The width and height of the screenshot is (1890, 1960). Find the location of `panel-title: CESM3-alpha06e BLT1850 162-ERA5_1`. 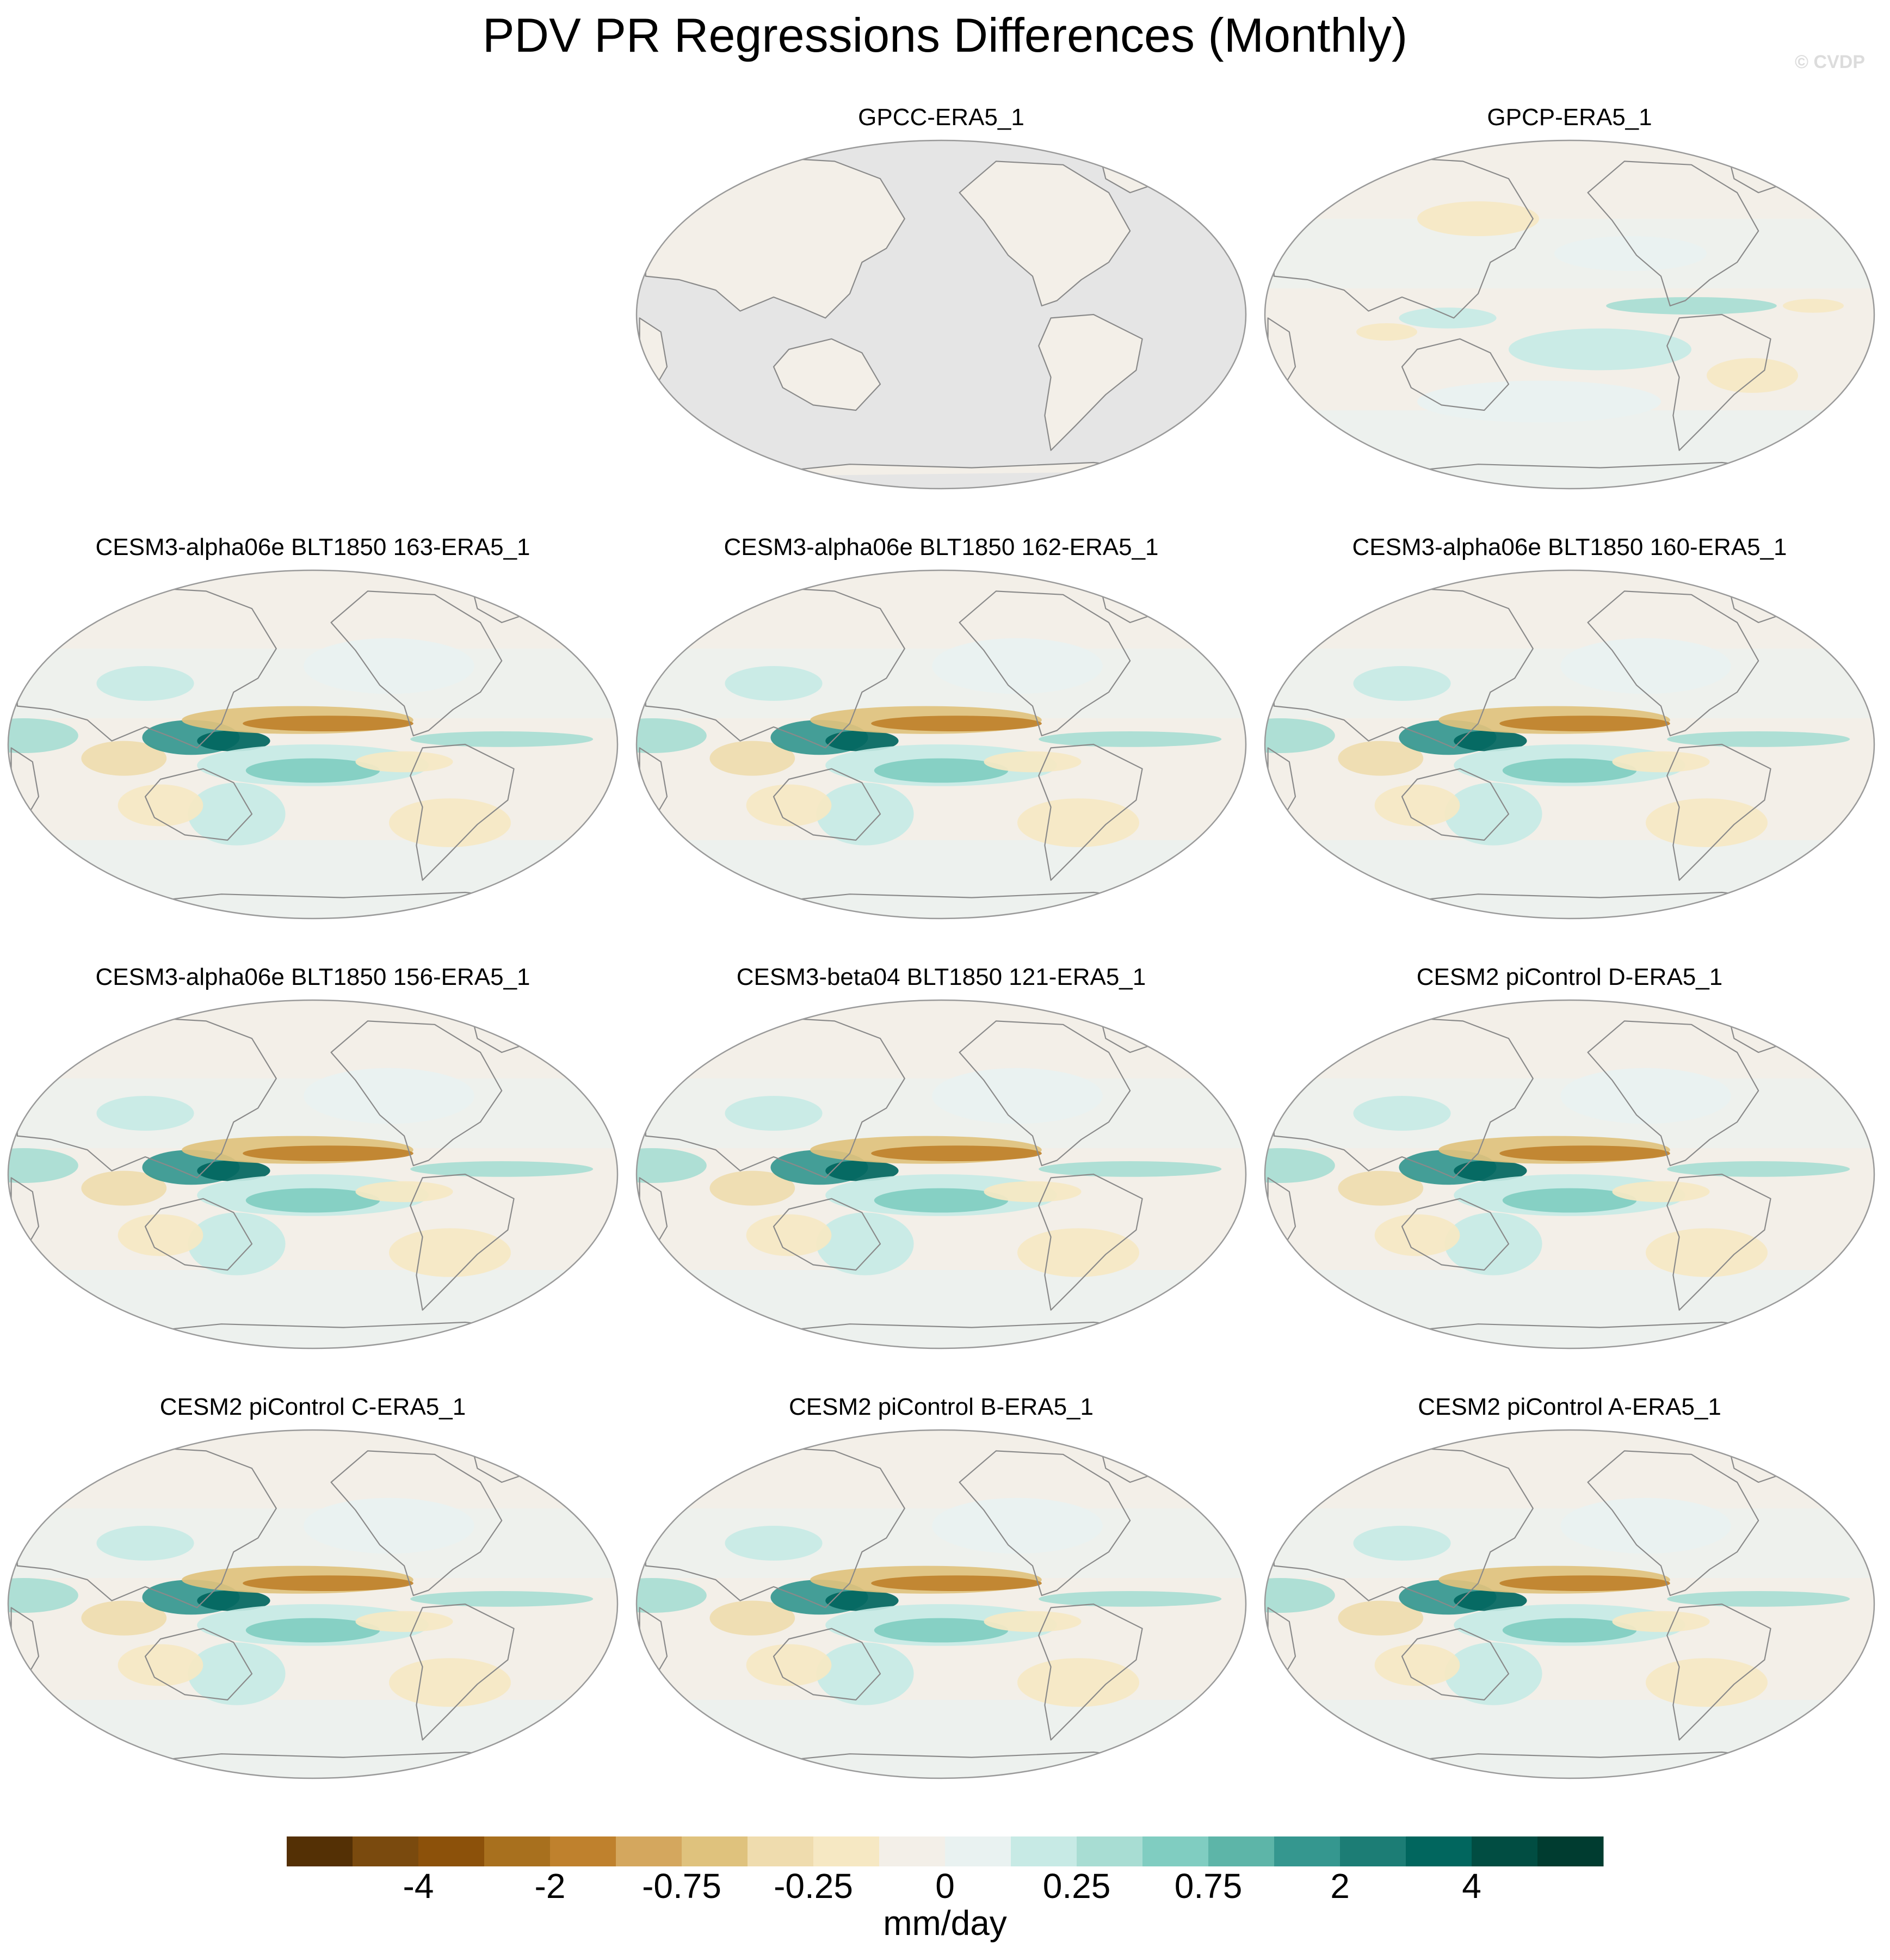

panel-title: CESM3-alpha06e BLT1850 162-ERA5_1 is located at coordinates (941, 547).